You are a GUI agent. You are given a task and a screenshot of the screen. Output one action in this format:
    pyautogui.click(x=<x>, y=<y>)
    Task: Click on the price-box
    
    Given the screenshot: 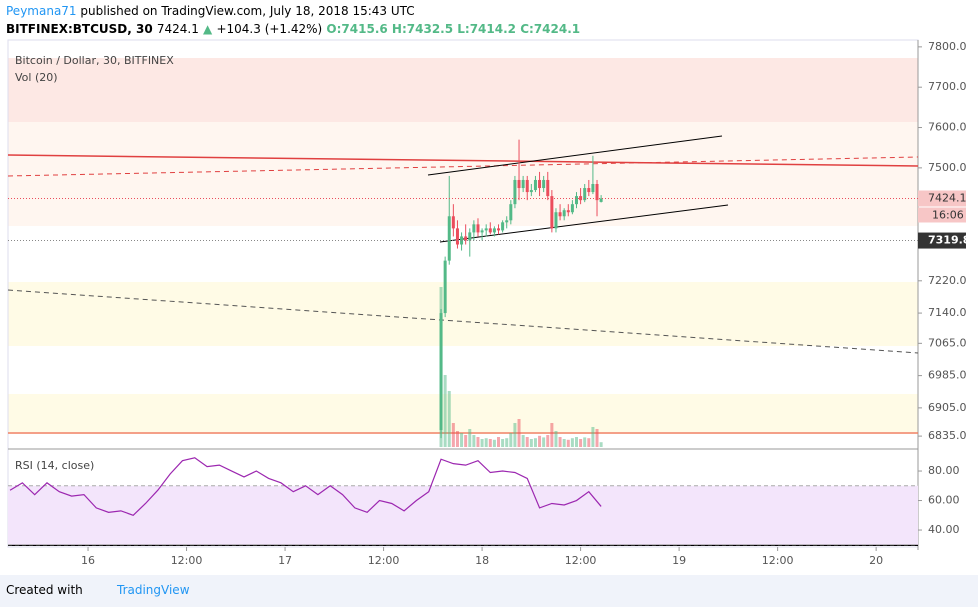 What is the action you would take?
    pyautogui.click(x=942, y=240)
    